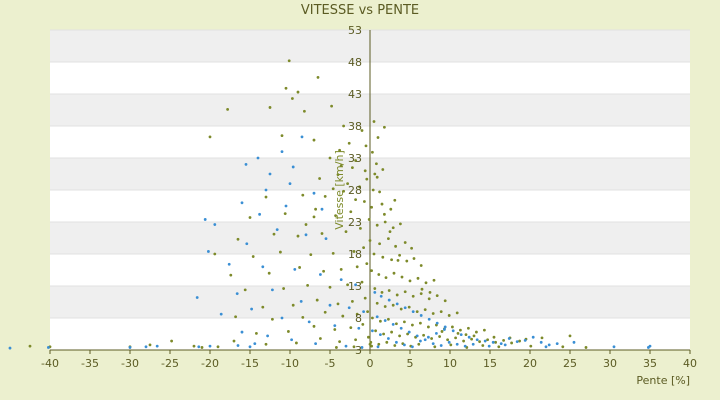 The width and height of the screenshot is (720, 400). I want to click on x-tick-label: 40, so click(690, 363).